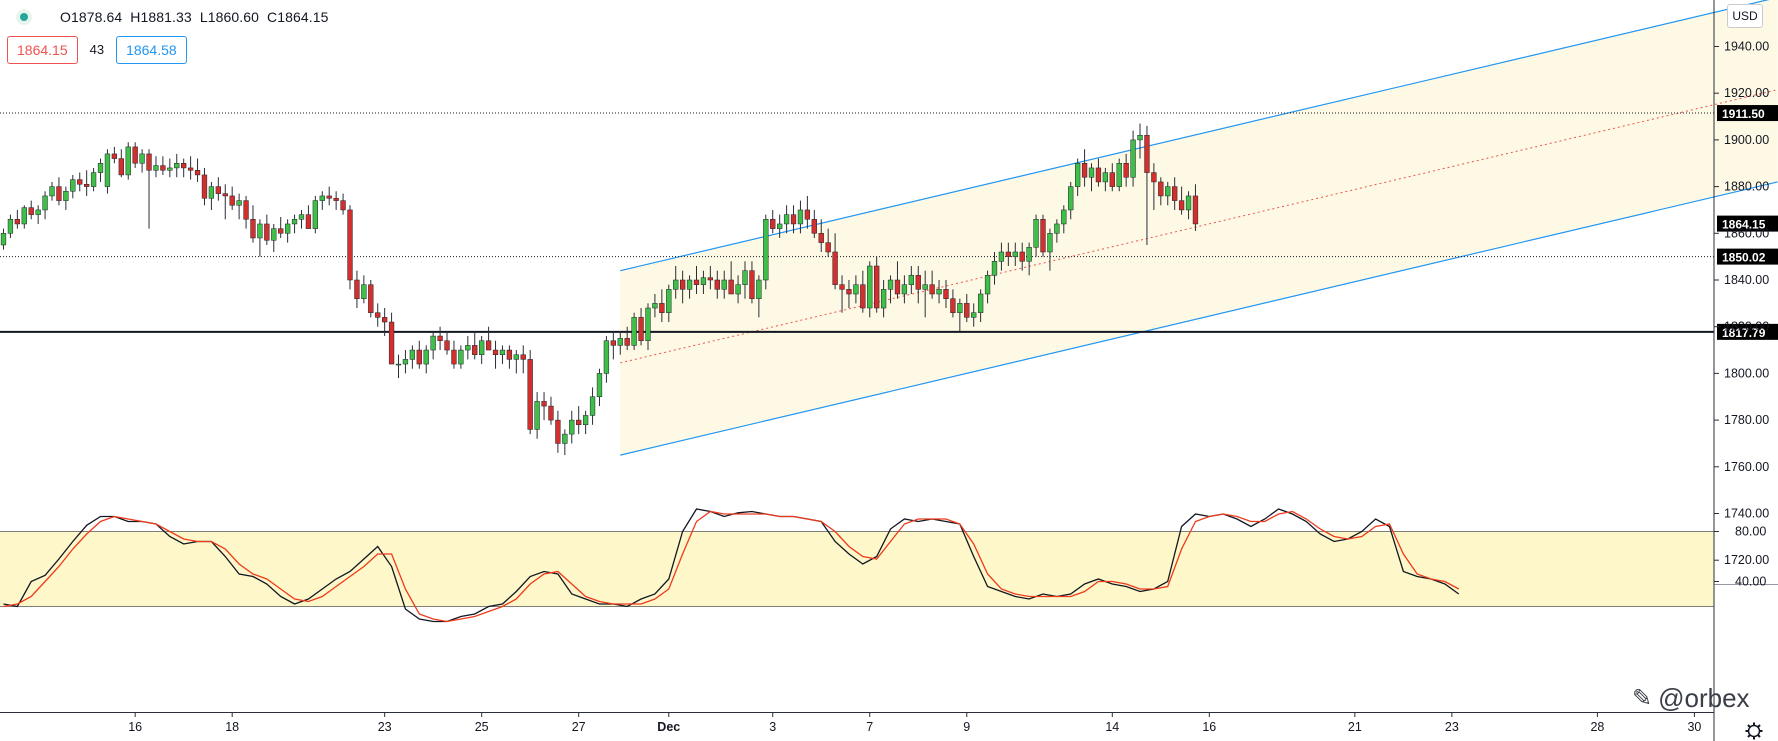 This screenshot has width=1778, height=741. What do you see at coordinates (1747, 223) in the screenshot?
I see `last-price-tag` at bounding box center [1747, 223].